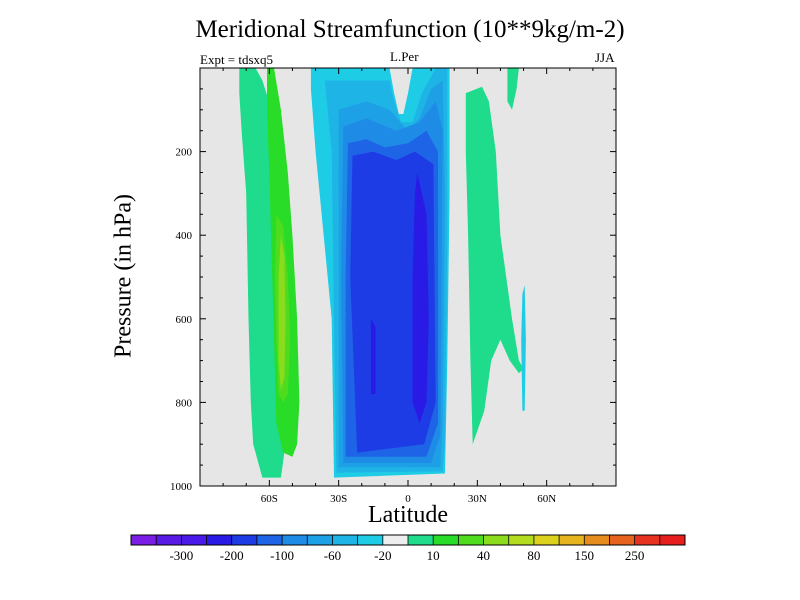 Image resolution: width=800 pixels, height=600 pixels. I want to click on x-tick-label: 60N, so click(546, 499).